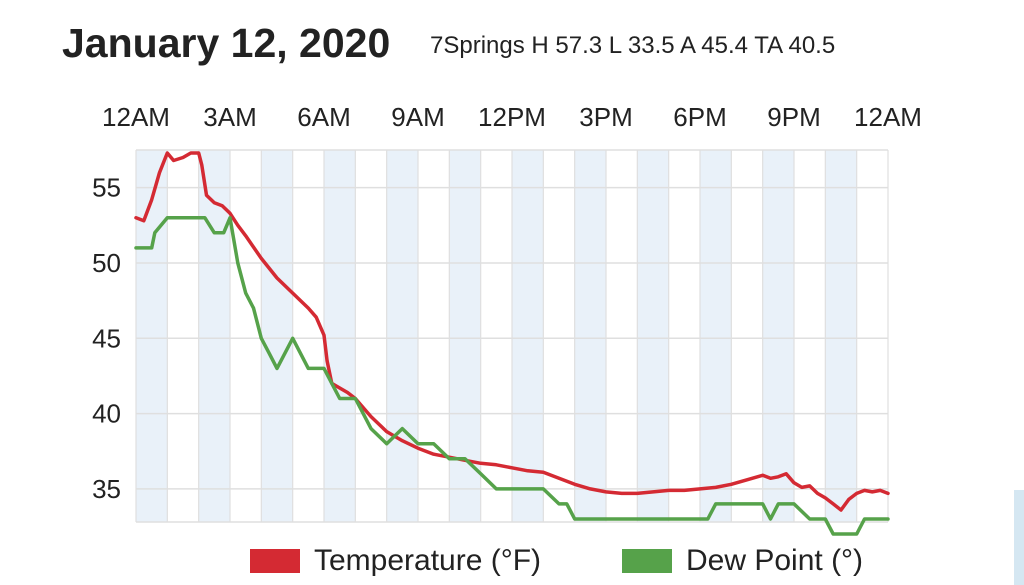 This screenshot has height=585, width=1024. Describe the element at coordinates (106, 188) in the screenshot. I see `y-tick-label: 55` at that location.